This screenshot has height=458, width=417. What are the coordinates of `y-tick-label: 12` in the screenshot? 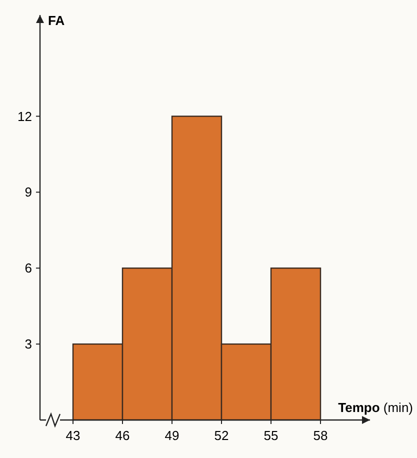 It's located at (25, 116).